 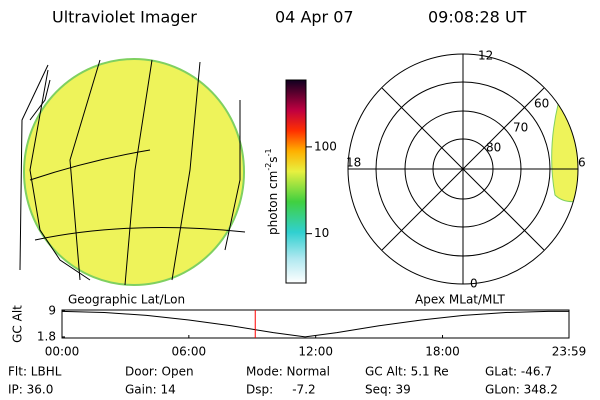 What do you see at coordinates (442, 352) in the screenshot?
I see `x-tick-label: 18:00` at bounding box center [442, 352].